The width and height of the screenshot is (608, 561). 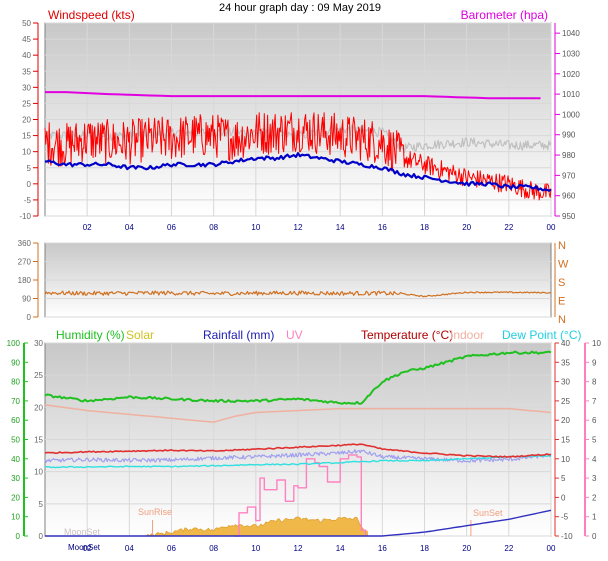 I want to click on barometer-line, so click(x=293, y=95).